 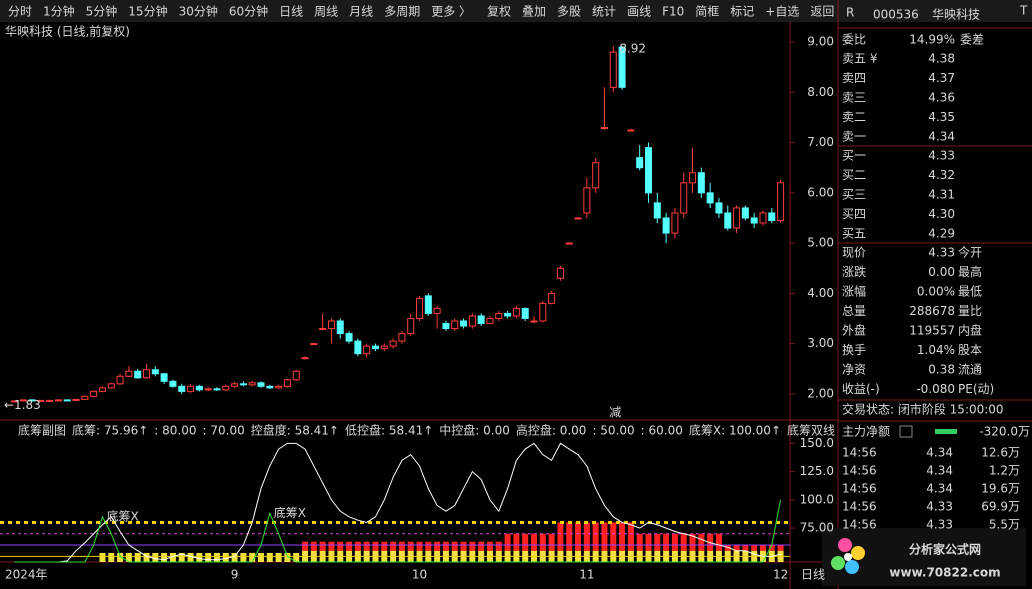 I want to click on legend-entry: 控盘度: 58.41↑, so click(x=295, y=430).